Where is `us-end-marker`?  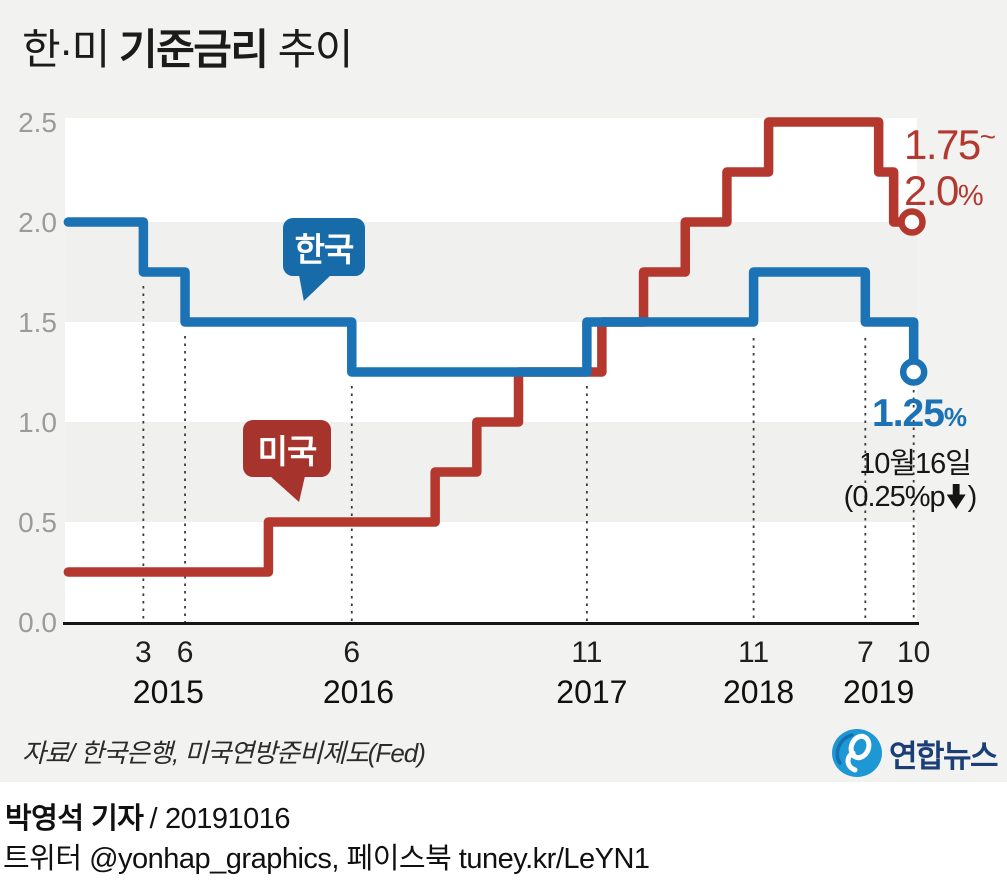
us-end-marker is located at coordinates (912, 222).